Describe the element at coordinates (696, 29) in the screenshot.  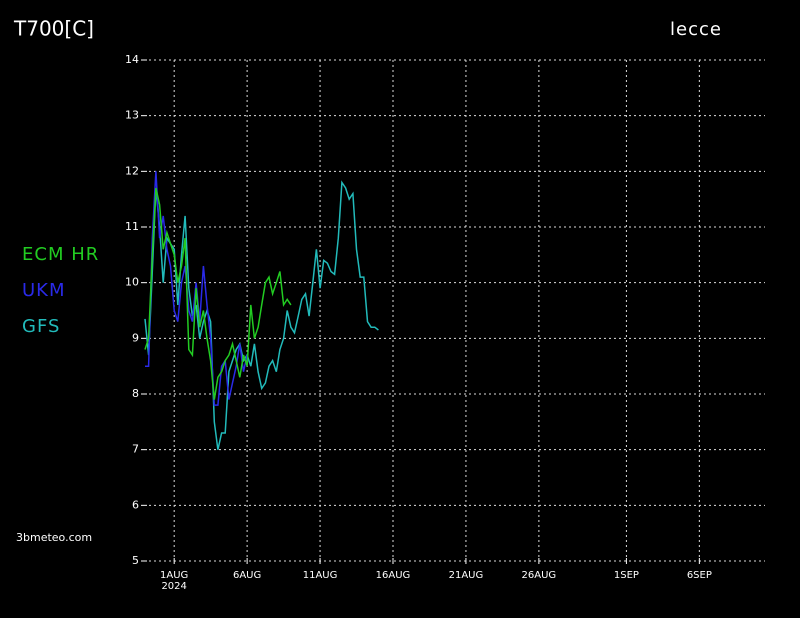
I see `location: lecce` at that location.